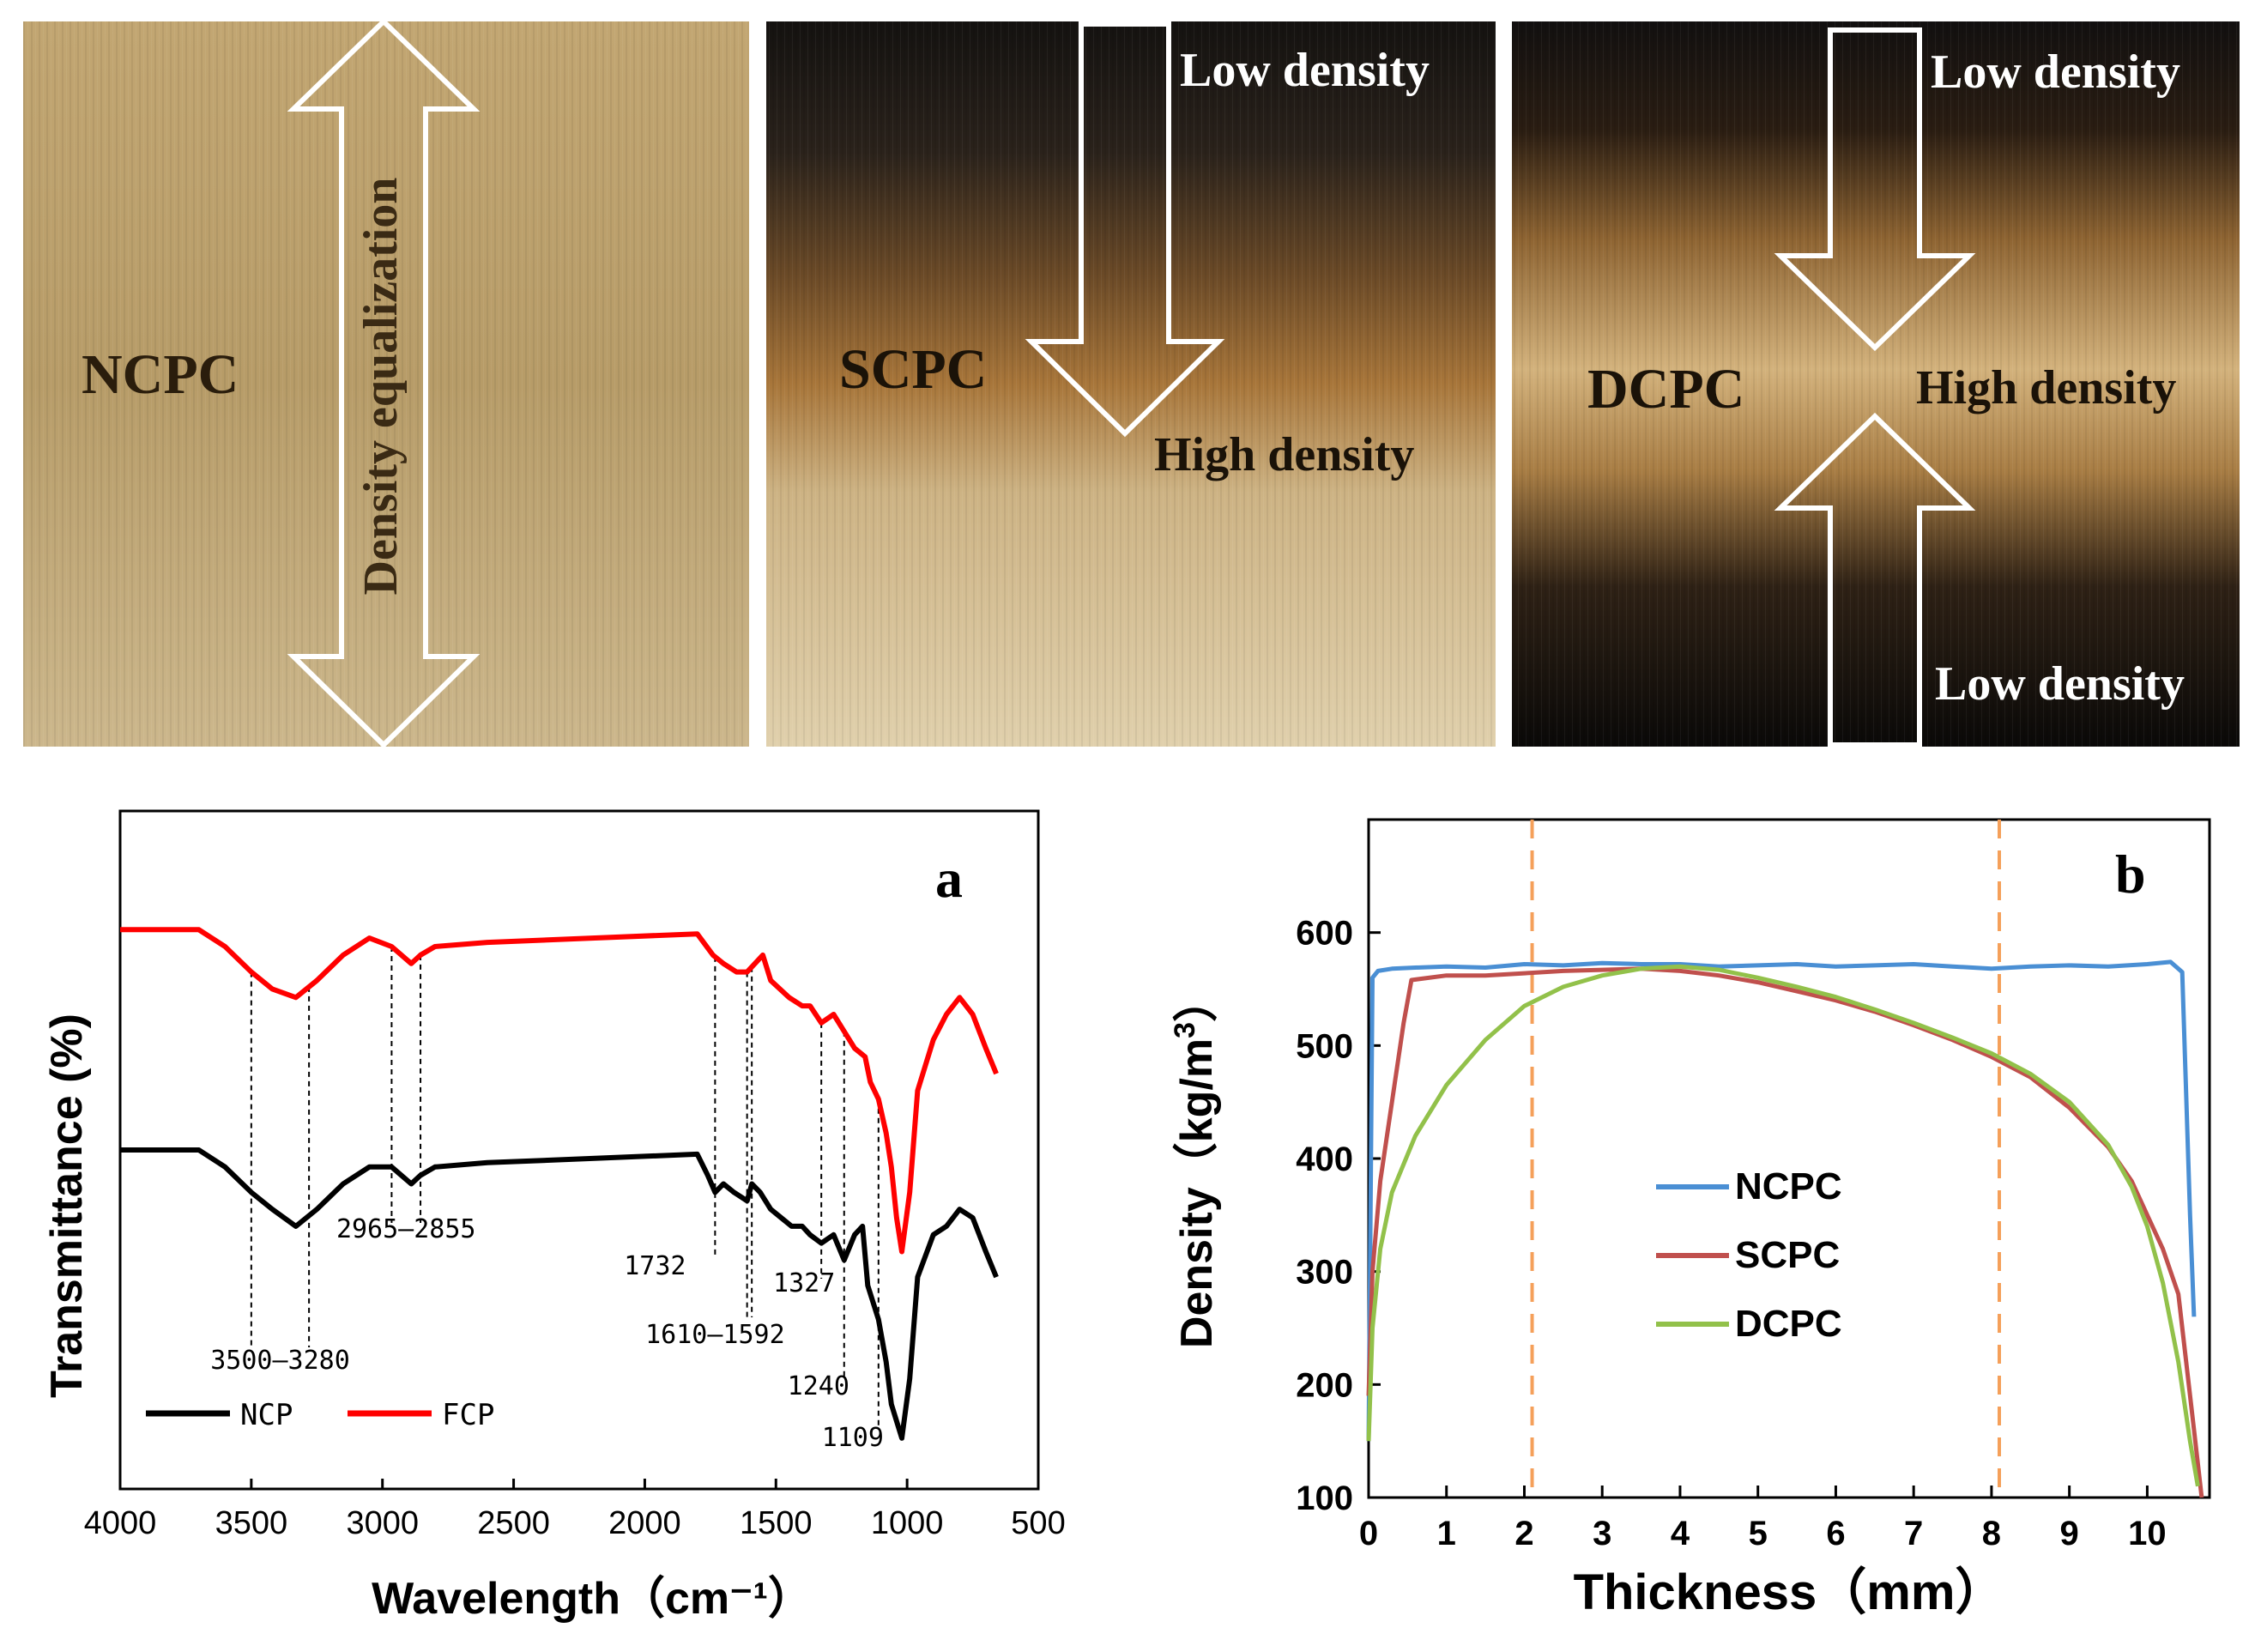 The image size is (2255, 1652). Describe the element at coordinates (853, 1438) in the screenshot. I see `annotation-label: 1109` at that location.